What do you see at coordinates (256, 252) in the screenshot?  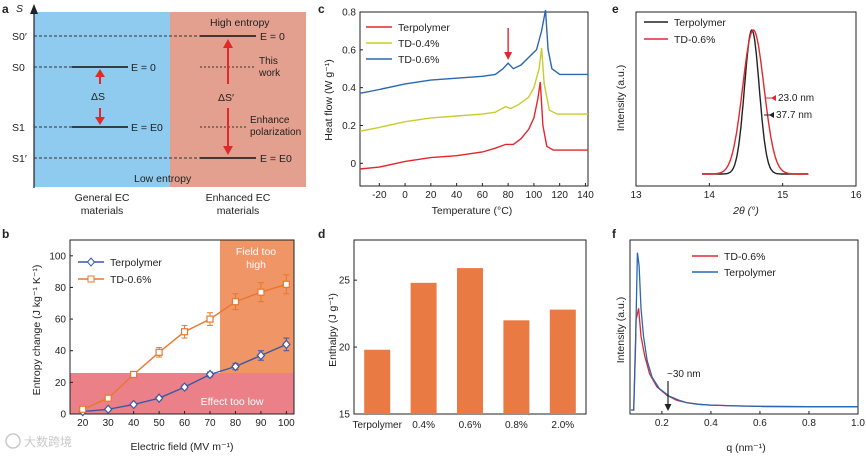 I see `field-too-high-label-1: Field too` at bounding box center [256, 252].